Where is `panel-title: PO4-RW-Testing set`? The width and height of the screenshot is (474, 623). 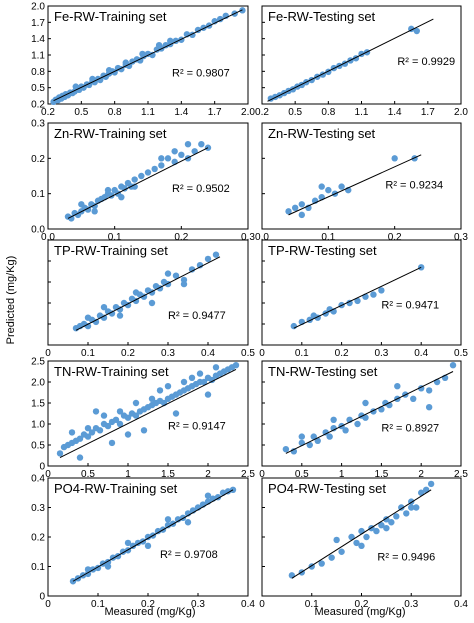
panel-title: PO4-RW-Testing set is located at coordinates (327, 488).